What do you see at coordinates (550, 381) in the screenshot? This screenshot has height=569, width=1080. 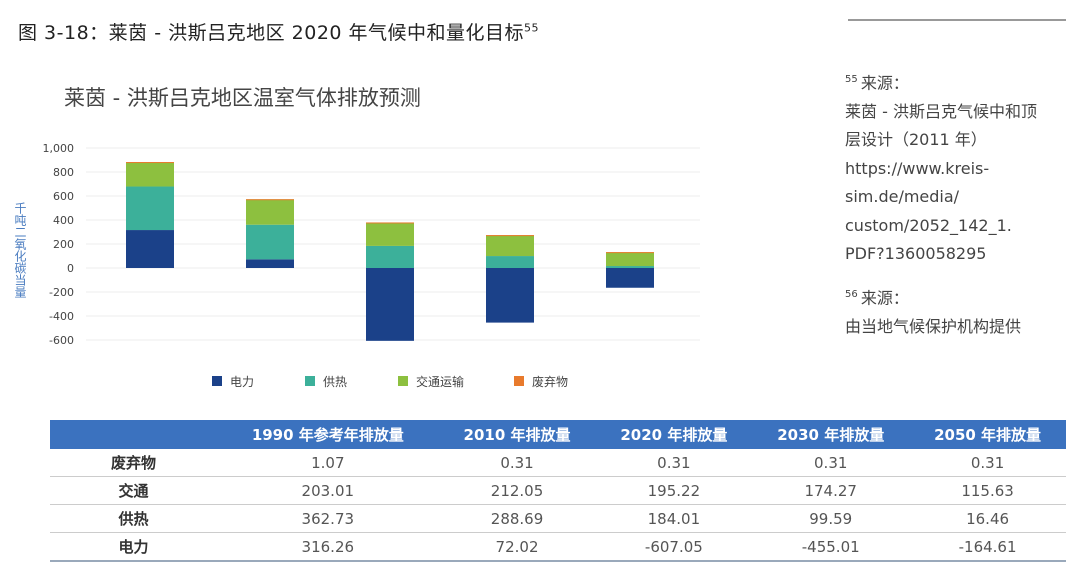 I see `legend-label: 废弃物` at bounding box center [550, 381].